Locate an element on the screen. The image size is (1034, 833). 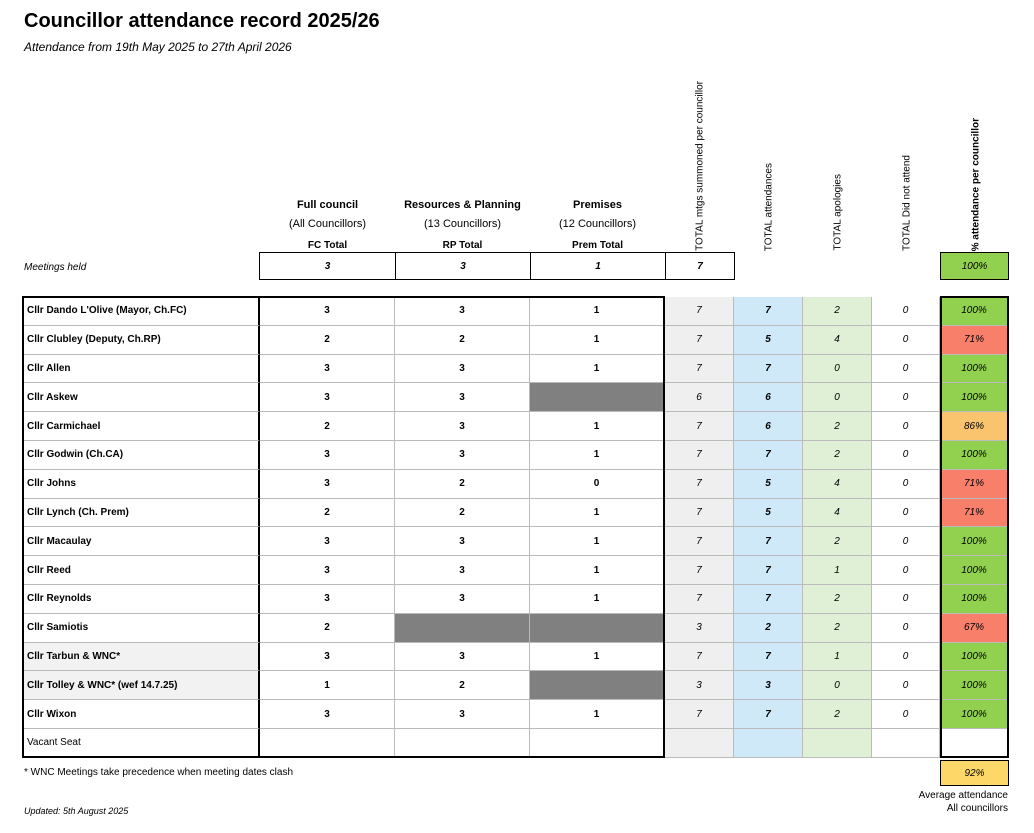
cell-rp is located at coordinates (462, 628).